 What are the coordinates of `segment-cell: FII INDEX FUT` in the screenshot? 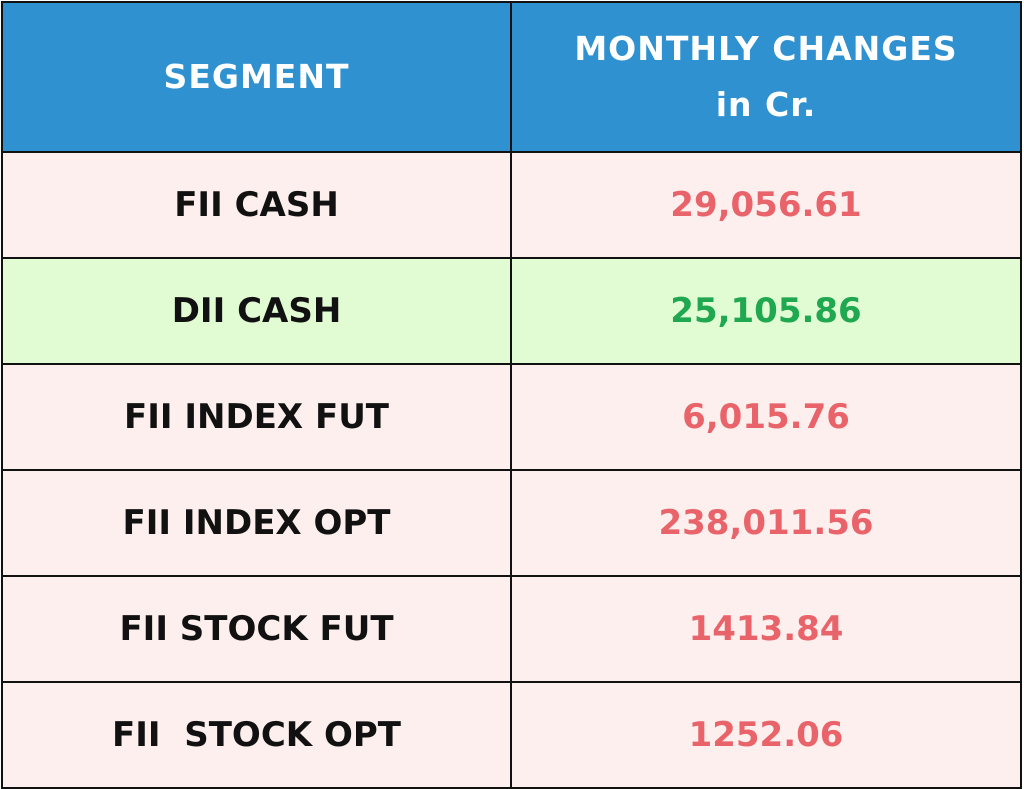 It's located at (256, 417).